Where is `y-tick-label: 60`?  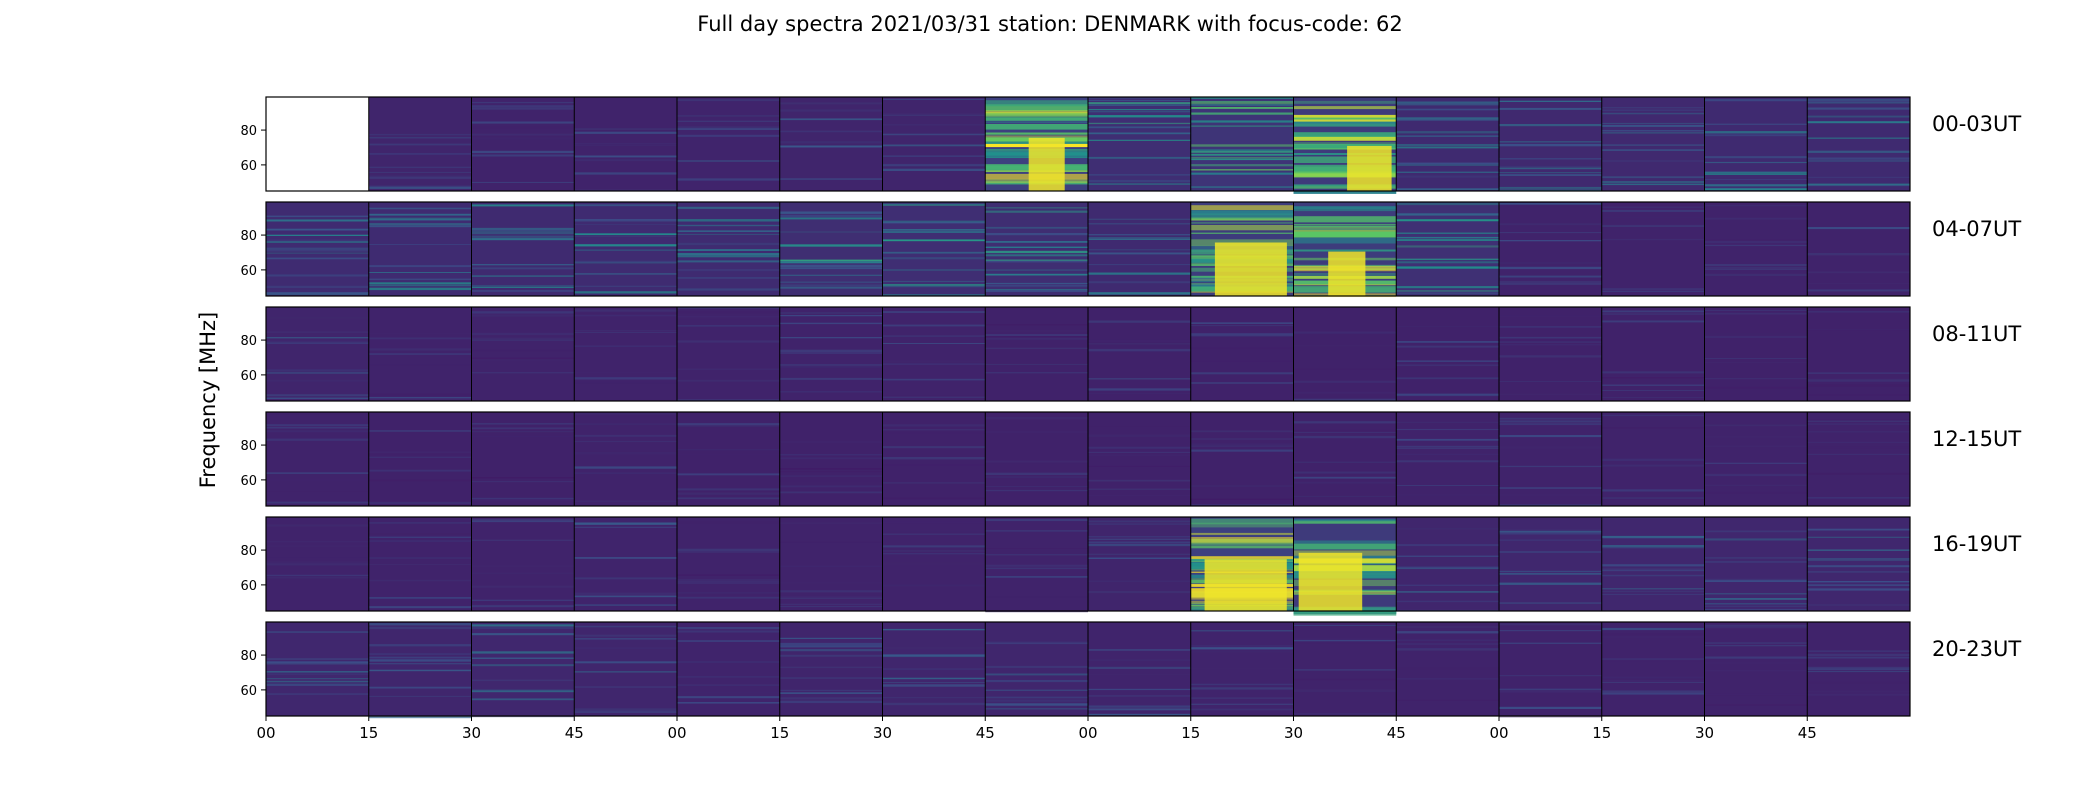 y-tick-label: 60 is located at coordinates (248, 376).